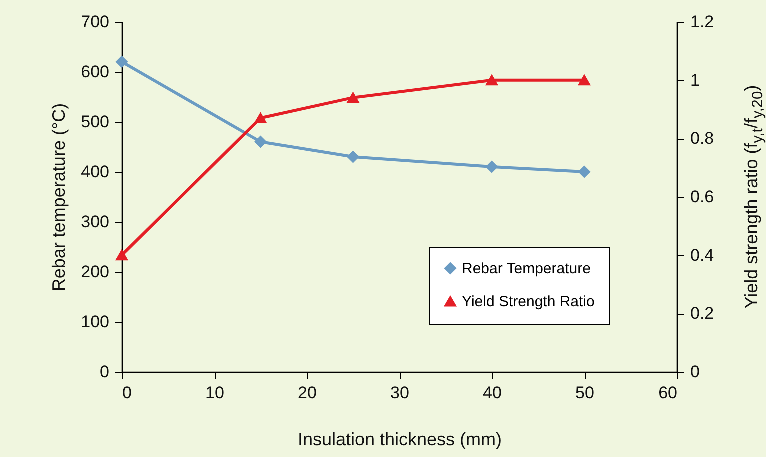 The image size is (766, 457). What do you see at coordinates (95, 222) in the screenshot?
I see `y-tick-label: 300` at bounding box center [95, 222].